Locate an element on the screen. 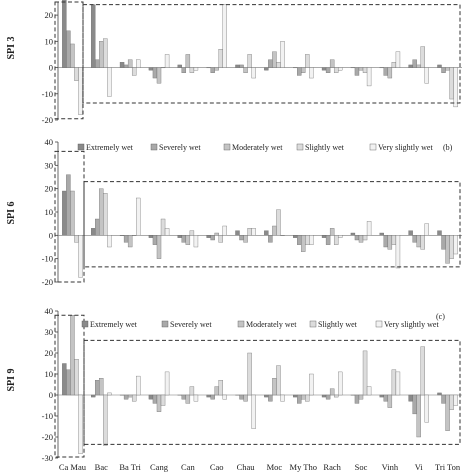  y-tick-label: 10 is located at coordinates (49, 374).